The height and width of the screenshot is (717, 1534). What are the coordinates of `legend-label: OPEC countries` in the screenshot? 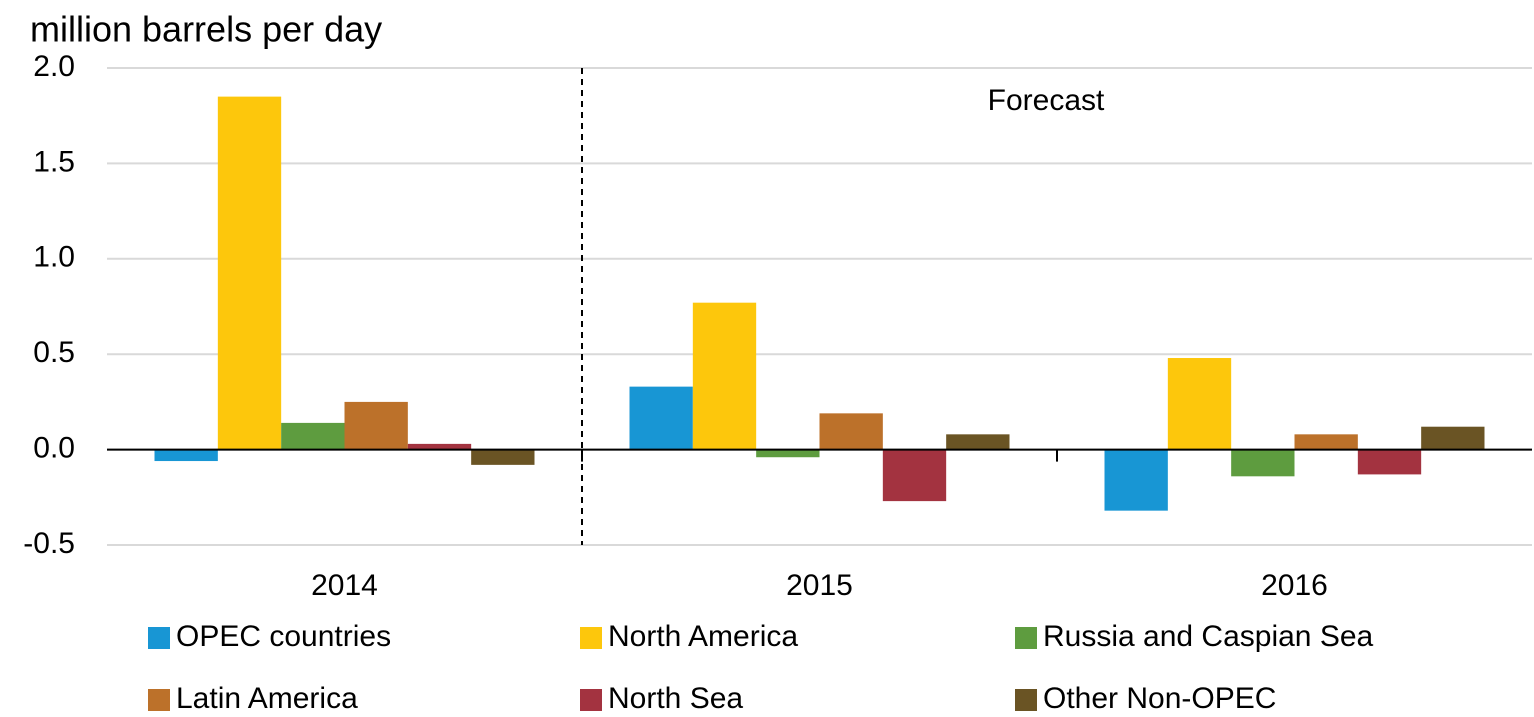 It's located at (283, 636).